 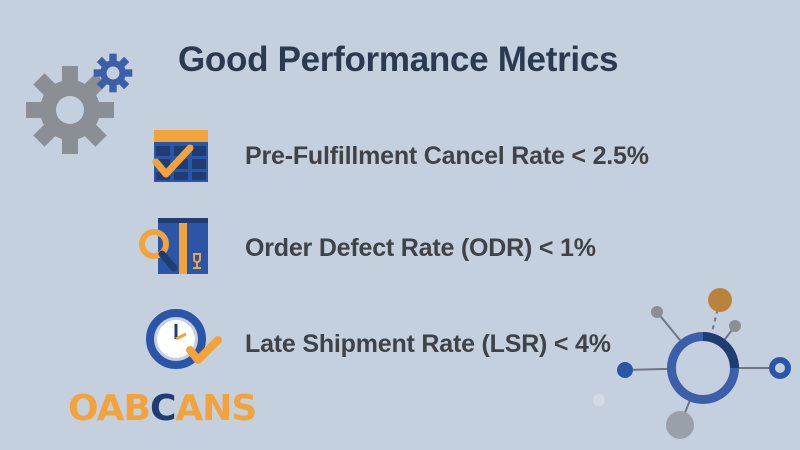 What do you see at coordinates (692, 363) in the screenshot?
I see `network-hub-icon` at bounding box center [692, 363].